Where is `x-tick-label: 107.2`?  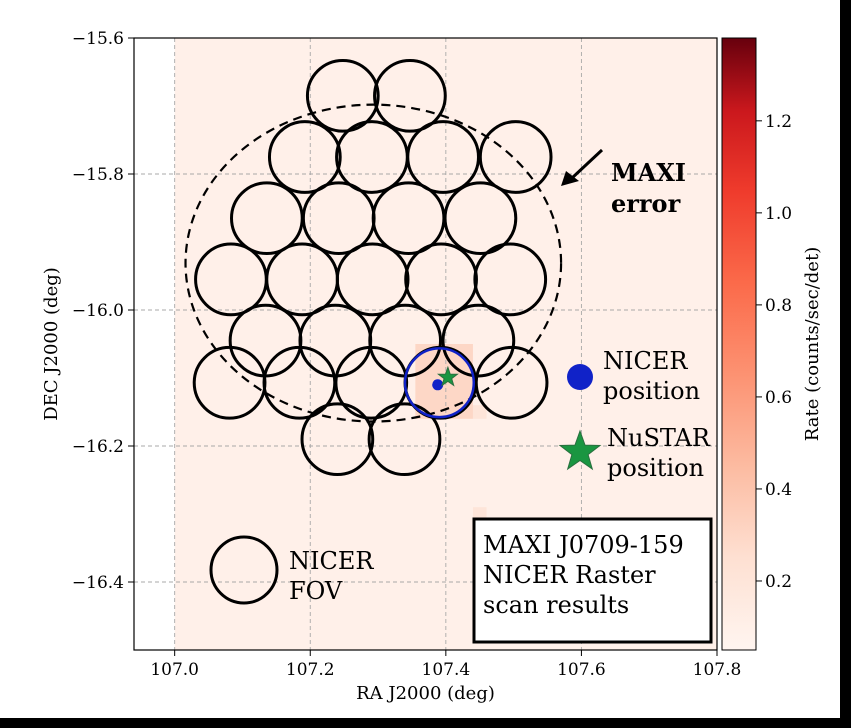 x-tick-label: 107.2 is located at coordinates (310, 670).